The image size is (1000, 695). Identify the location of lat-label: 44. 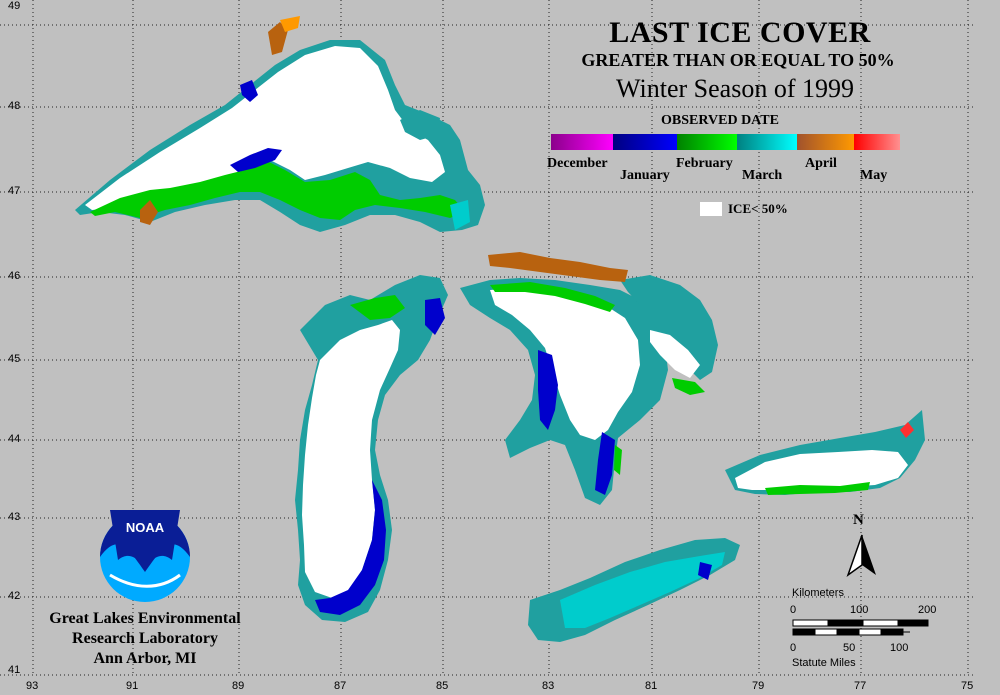
(14, 439).